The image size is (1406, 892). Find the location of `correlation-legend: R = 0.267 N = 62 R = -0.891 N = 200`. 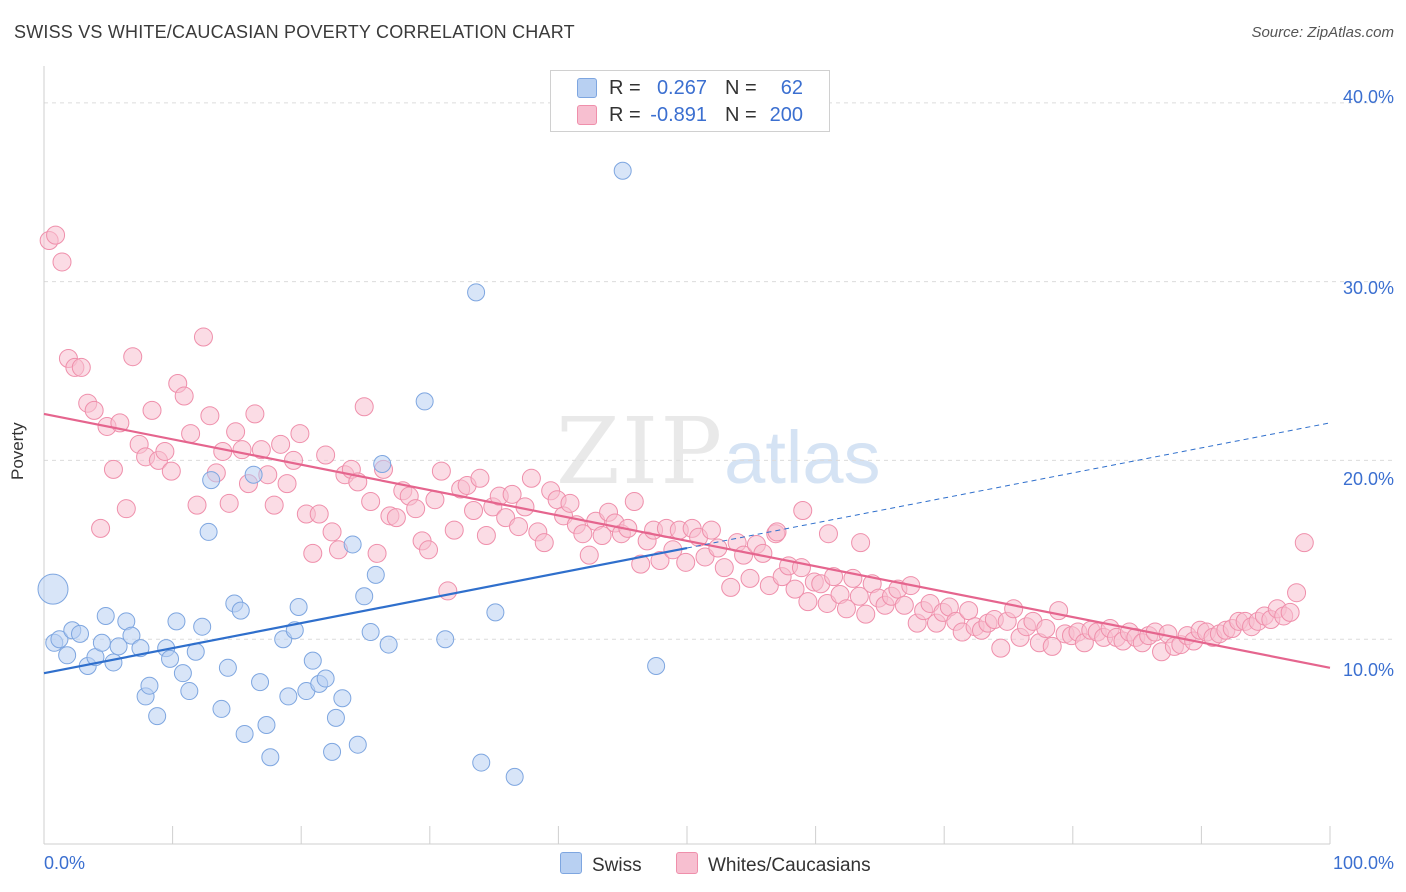

correlation-legend: R = 0.267 N = 62 R = -0.891 N = 200 is located at coordinates (690, 101).